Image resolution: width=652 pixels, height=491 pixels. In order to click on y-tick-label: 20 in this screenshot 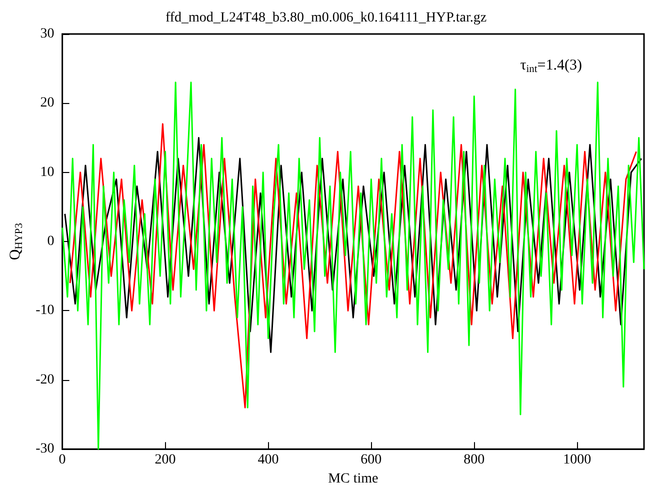, I will do `click(47, 103)`.